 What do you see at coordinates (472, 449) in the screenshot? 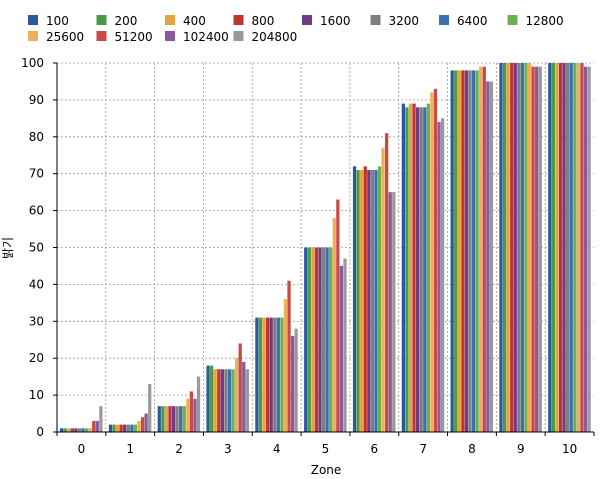
I see `x-tick-label: 8` at bounding box center [472, 449].